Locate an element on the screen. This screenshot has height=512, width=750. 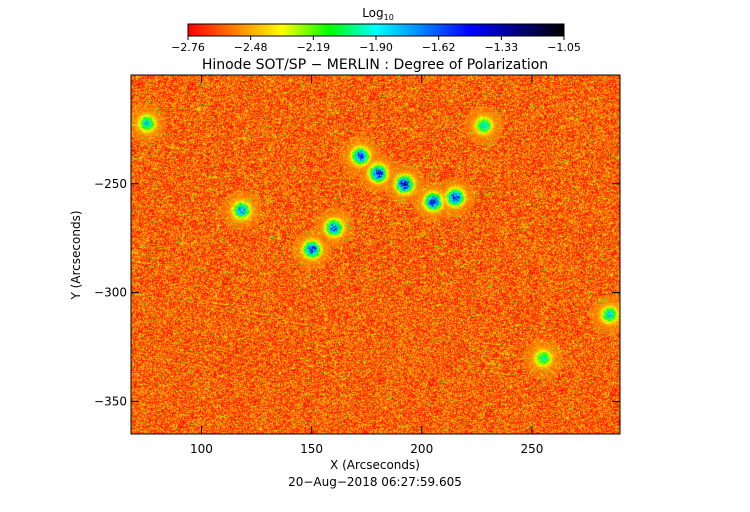
colorbar-ticks: −2.76 −2.48 −2.19 −1.90 −1.62 −1.33 −1.05 is located at coordinates (376, 45).